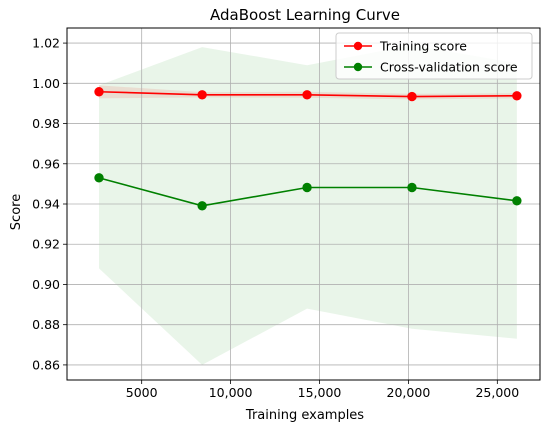 The width and height of the screenshot is (550, 431). Describe the element at coordinates (449, 67) in the screenshot. I see `legend-label-cross-validation: Cross-validation score` at that location.